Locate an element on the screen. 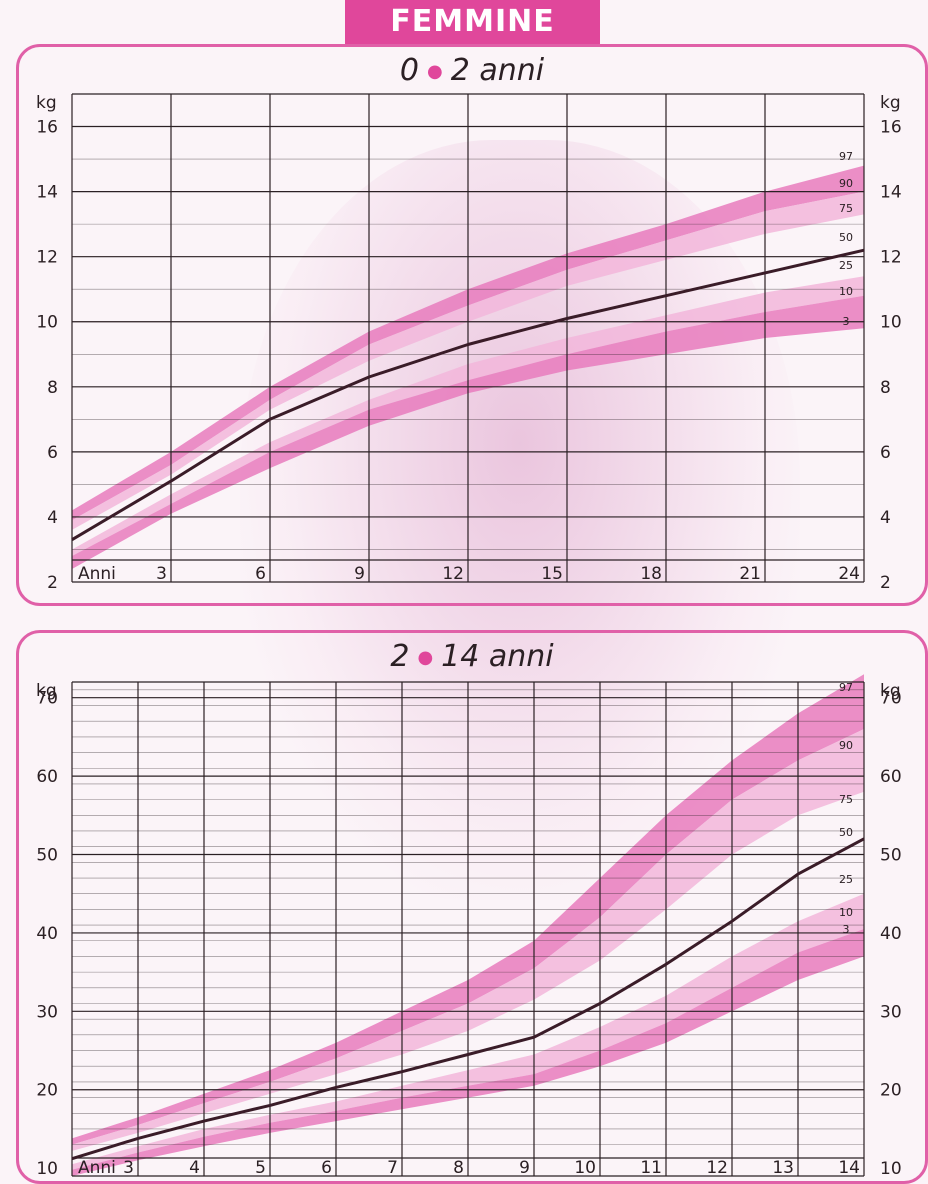 This screenshot has width=928, height=1184. x-tick-label: 7 is located at coordinates (392, 1168).